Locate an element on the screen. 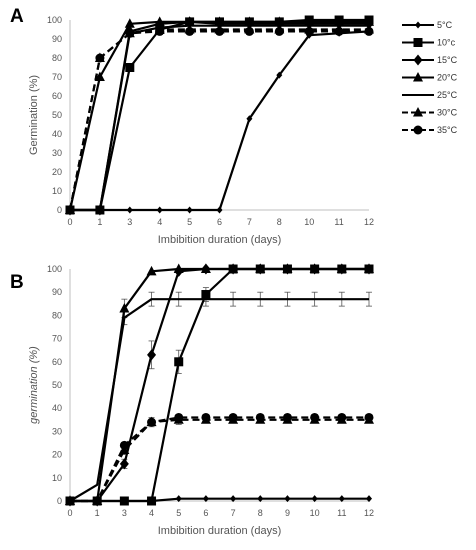 The image size is (476, 550). chart-a-x-tick-label: 1 is located at coordinates (99, 222).